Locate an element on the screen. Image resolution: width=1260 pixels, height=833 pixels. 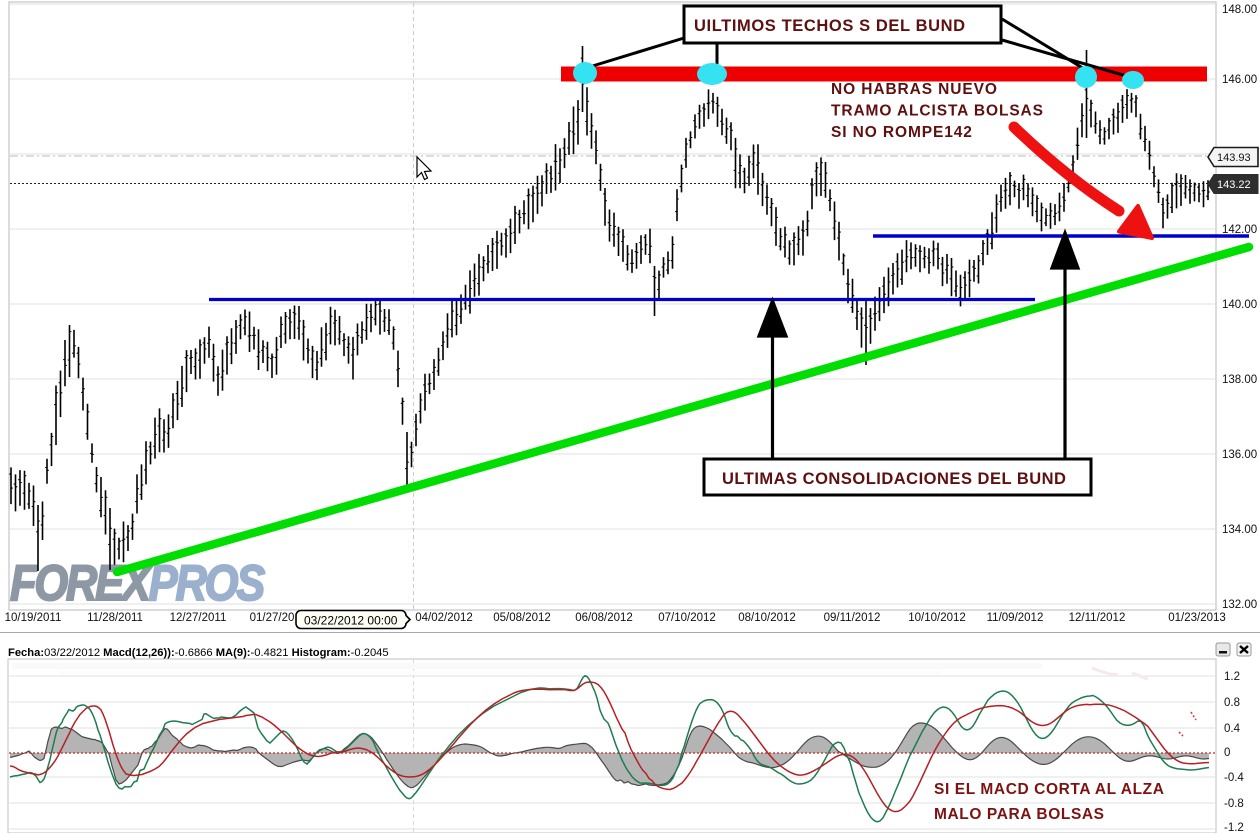
svg-text: 140.00 is located at coordinates (1239, 305).